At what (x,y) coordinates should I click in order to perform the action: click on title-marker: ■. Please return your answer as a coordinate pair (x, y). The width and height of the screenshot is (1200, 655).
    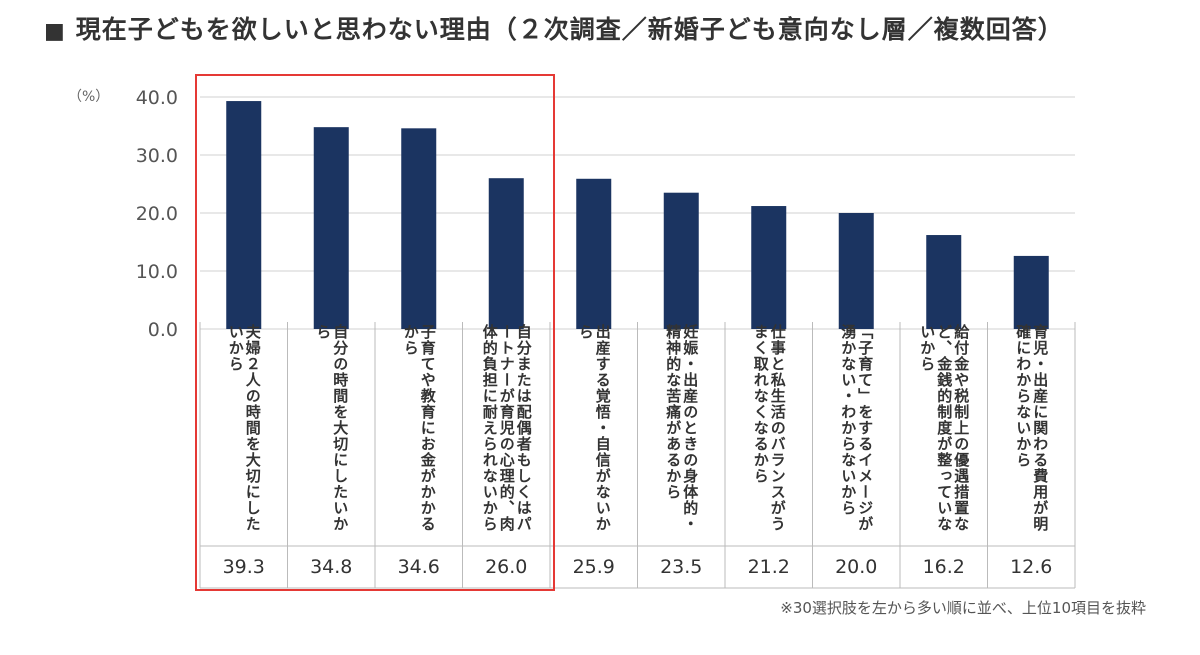
    Looking at the image, I should click on (55, 31).